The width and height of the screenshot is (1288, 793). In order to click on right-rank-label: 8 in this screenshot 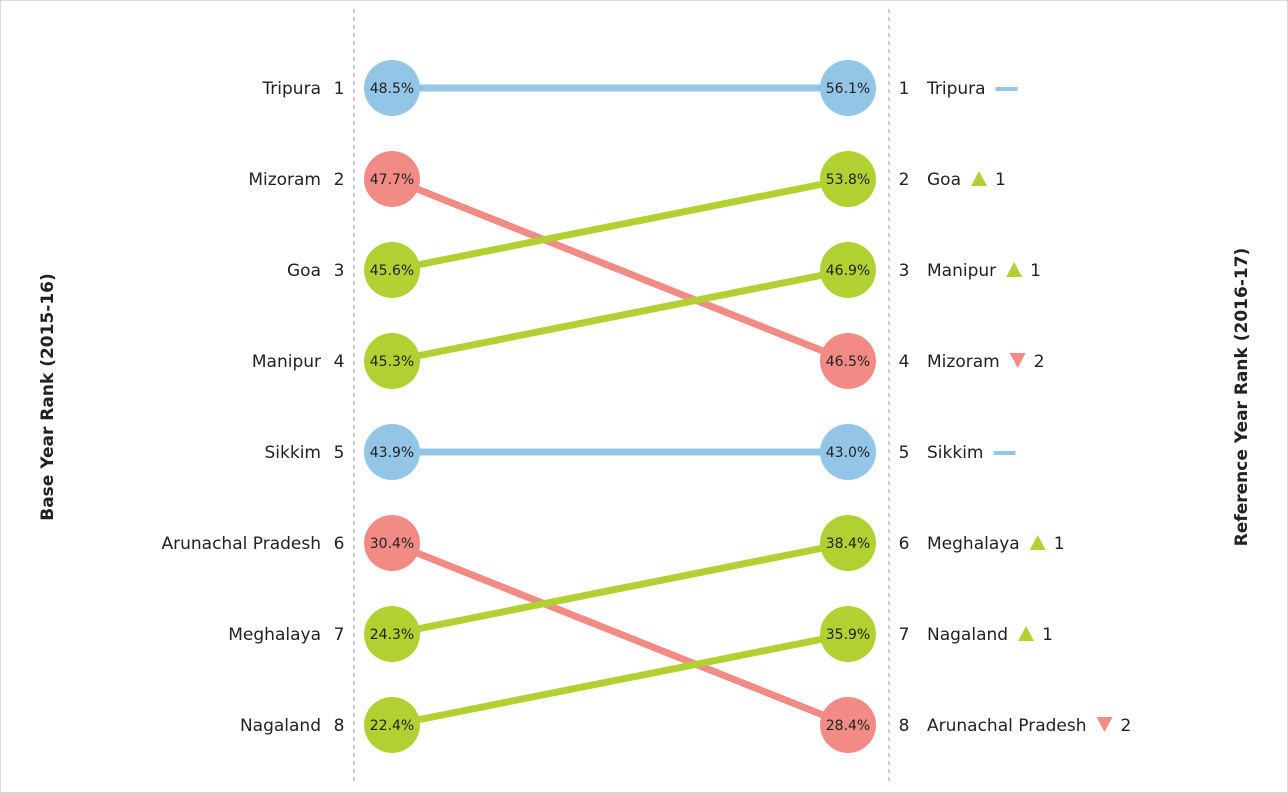, I will do `click(904, 726)`.